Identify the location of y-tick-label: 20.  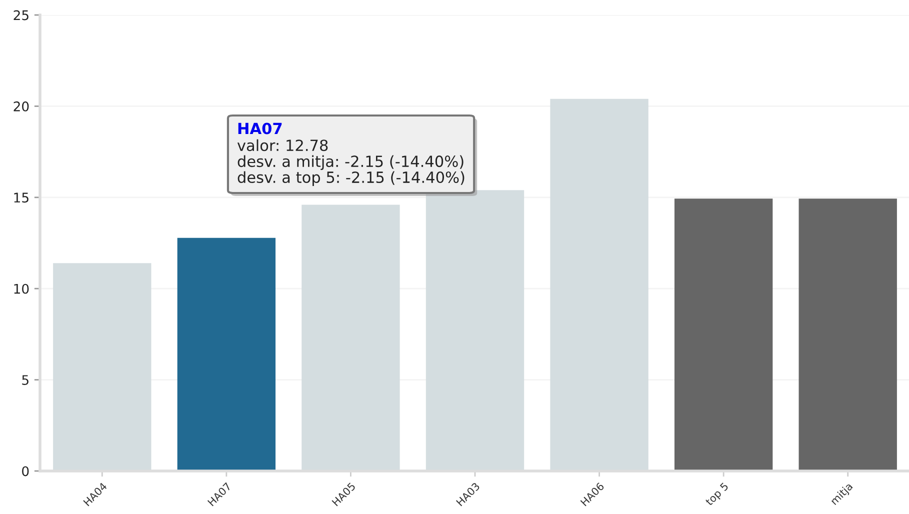
(21, 106).